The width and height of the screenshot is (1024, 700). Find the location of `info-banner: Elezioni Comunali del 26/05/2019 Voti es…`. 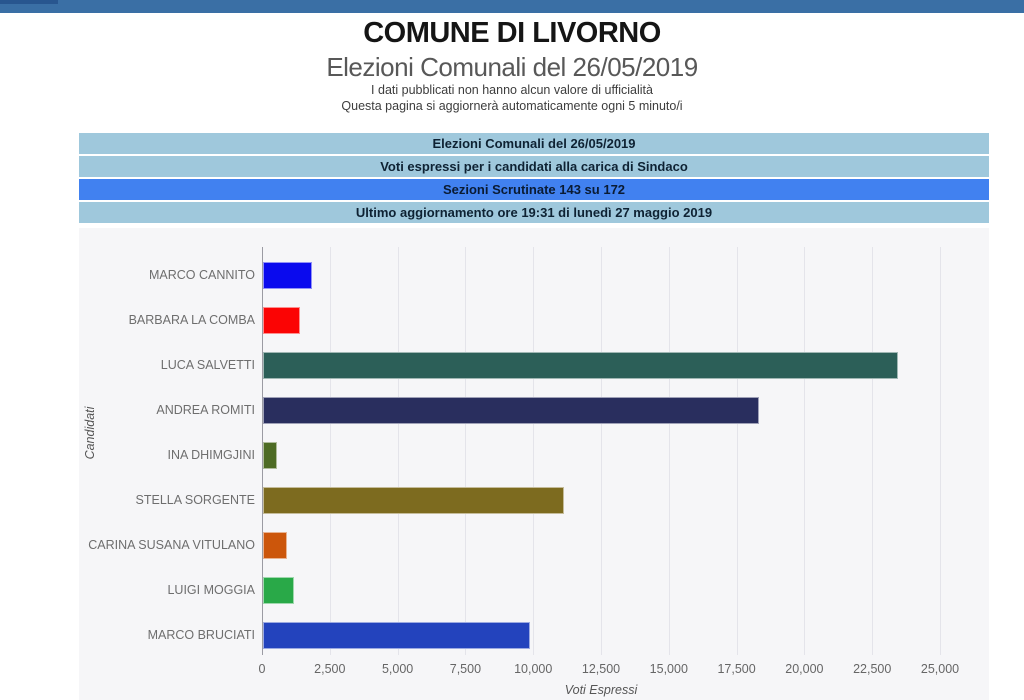

info-banner: Elezioni Comunali del 26/05/2019 Voti es… is located at coordinates (534, 179).